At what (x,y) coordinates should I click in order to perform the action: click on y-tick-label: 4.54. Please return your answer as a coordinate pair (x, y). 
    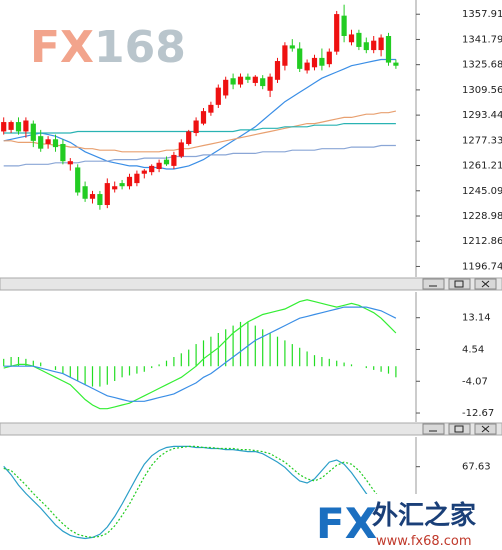
    Looking at the image, I should click on (473, 349).